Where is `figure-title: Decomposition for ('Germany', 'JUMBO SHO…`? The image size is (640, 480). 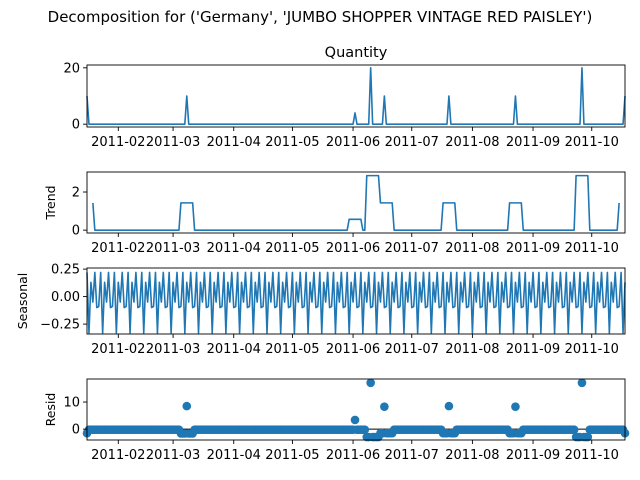 figure-title: Decomposition for ('Germany', 'JUMBO SHO… is located at coordinates (320, 17).